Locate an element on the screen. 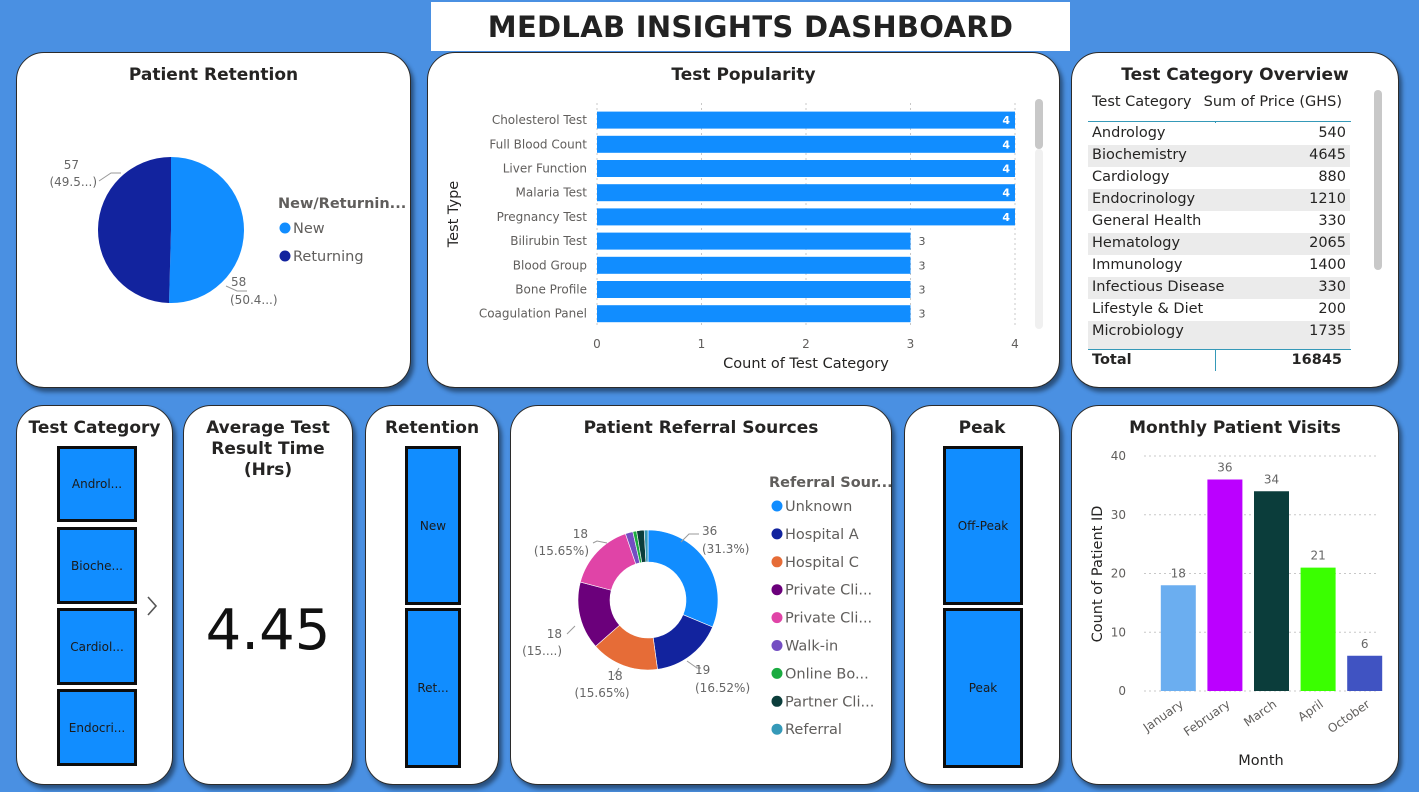  table-row-biochemistry: Biochemistry 4645 is located at coordinates (1219, 156).